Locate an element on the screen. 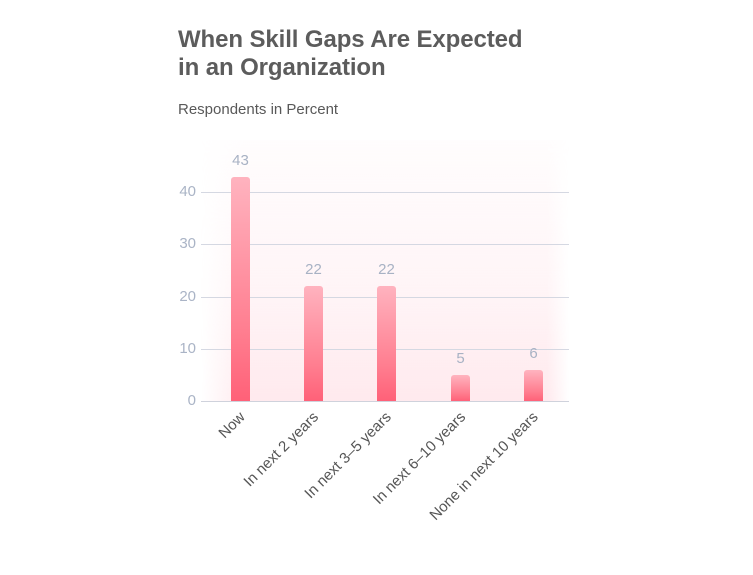  chart-title-line-1: When Skill Gaps Are Expected is located at coordinates (350, 39).